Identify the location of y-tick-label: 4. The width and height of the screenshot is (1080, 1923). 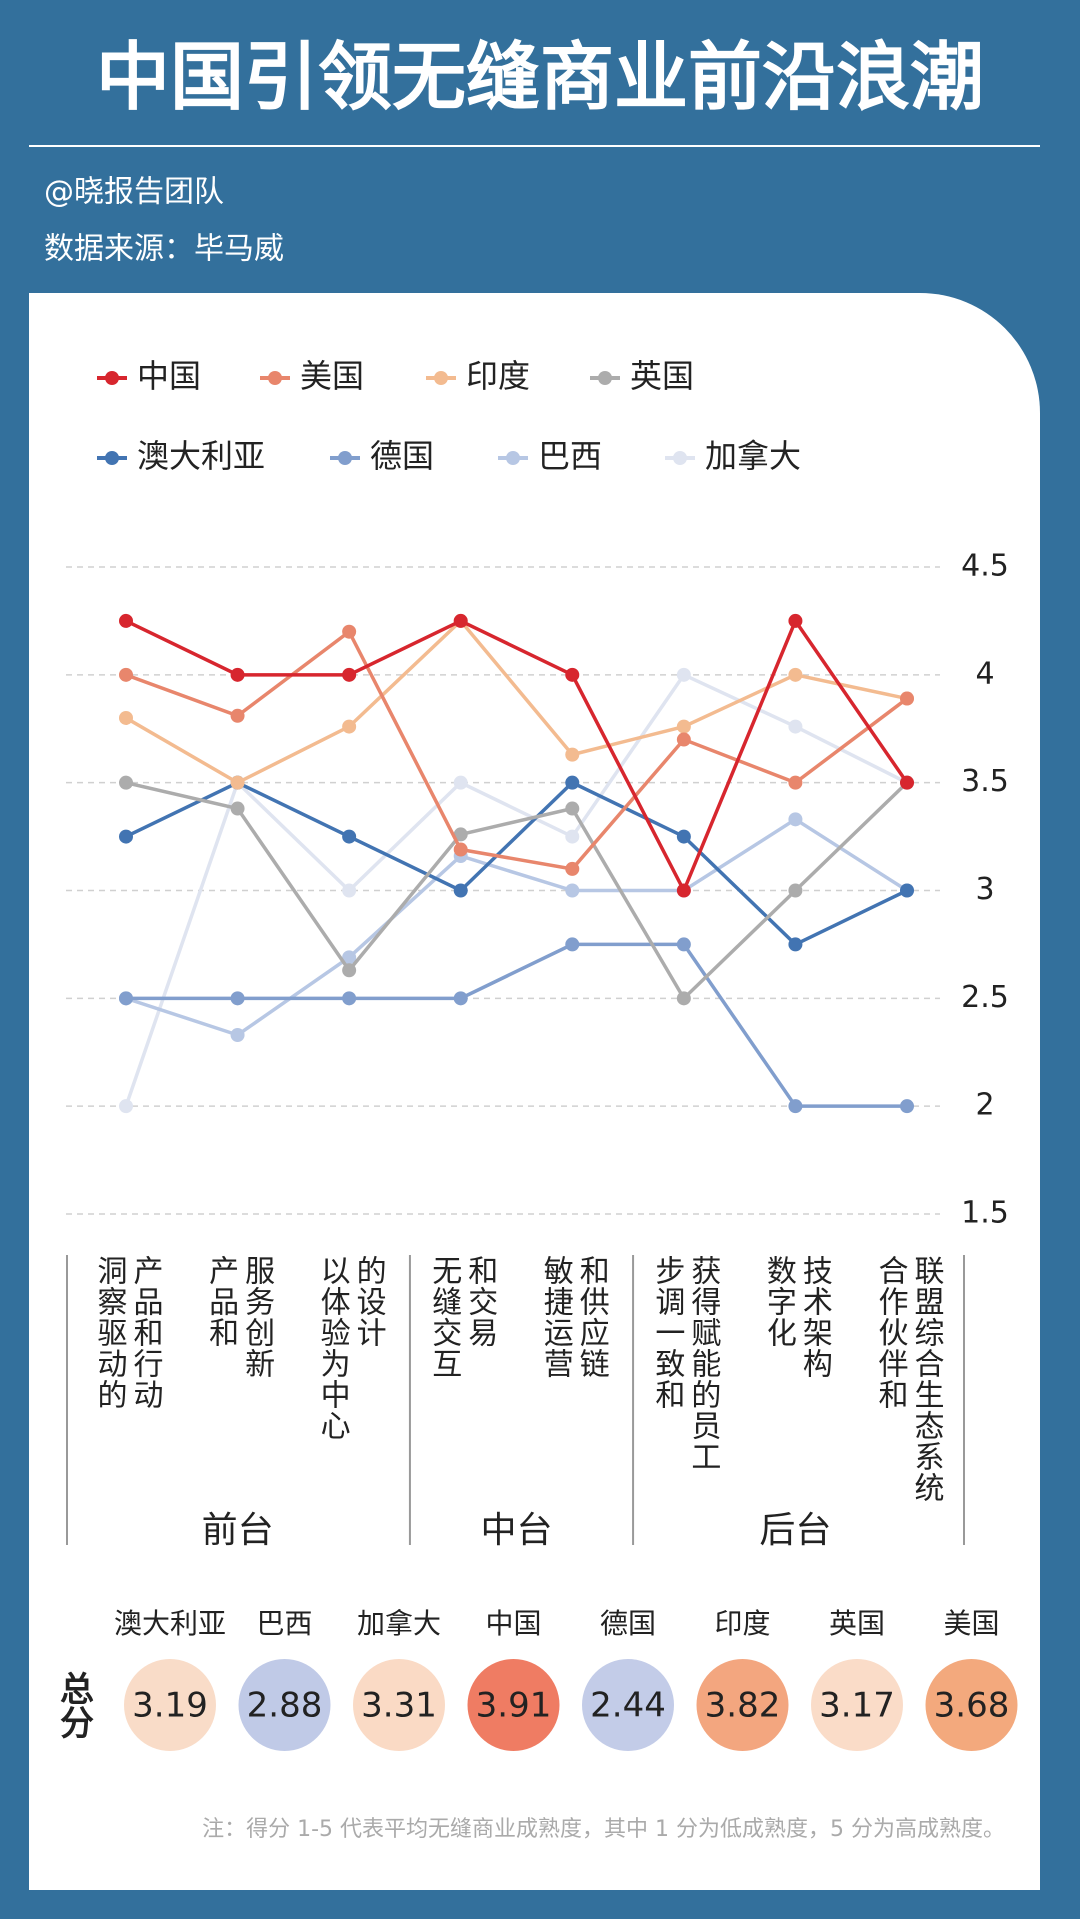
(984, 673).